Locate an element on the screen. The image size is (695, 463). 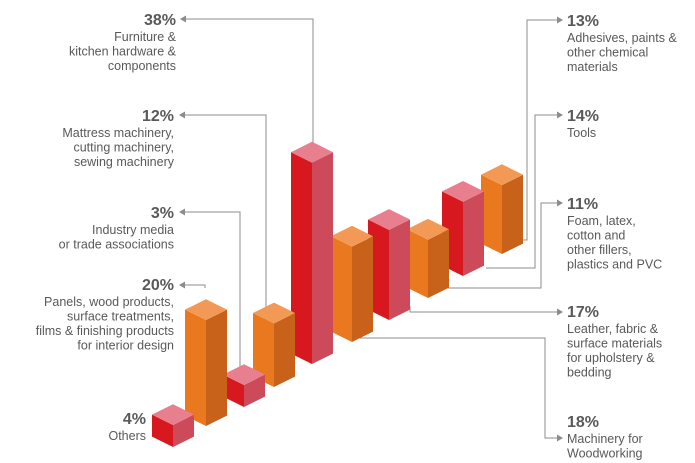
category-name-line: other fillers, is located at coordinates (599, 250).